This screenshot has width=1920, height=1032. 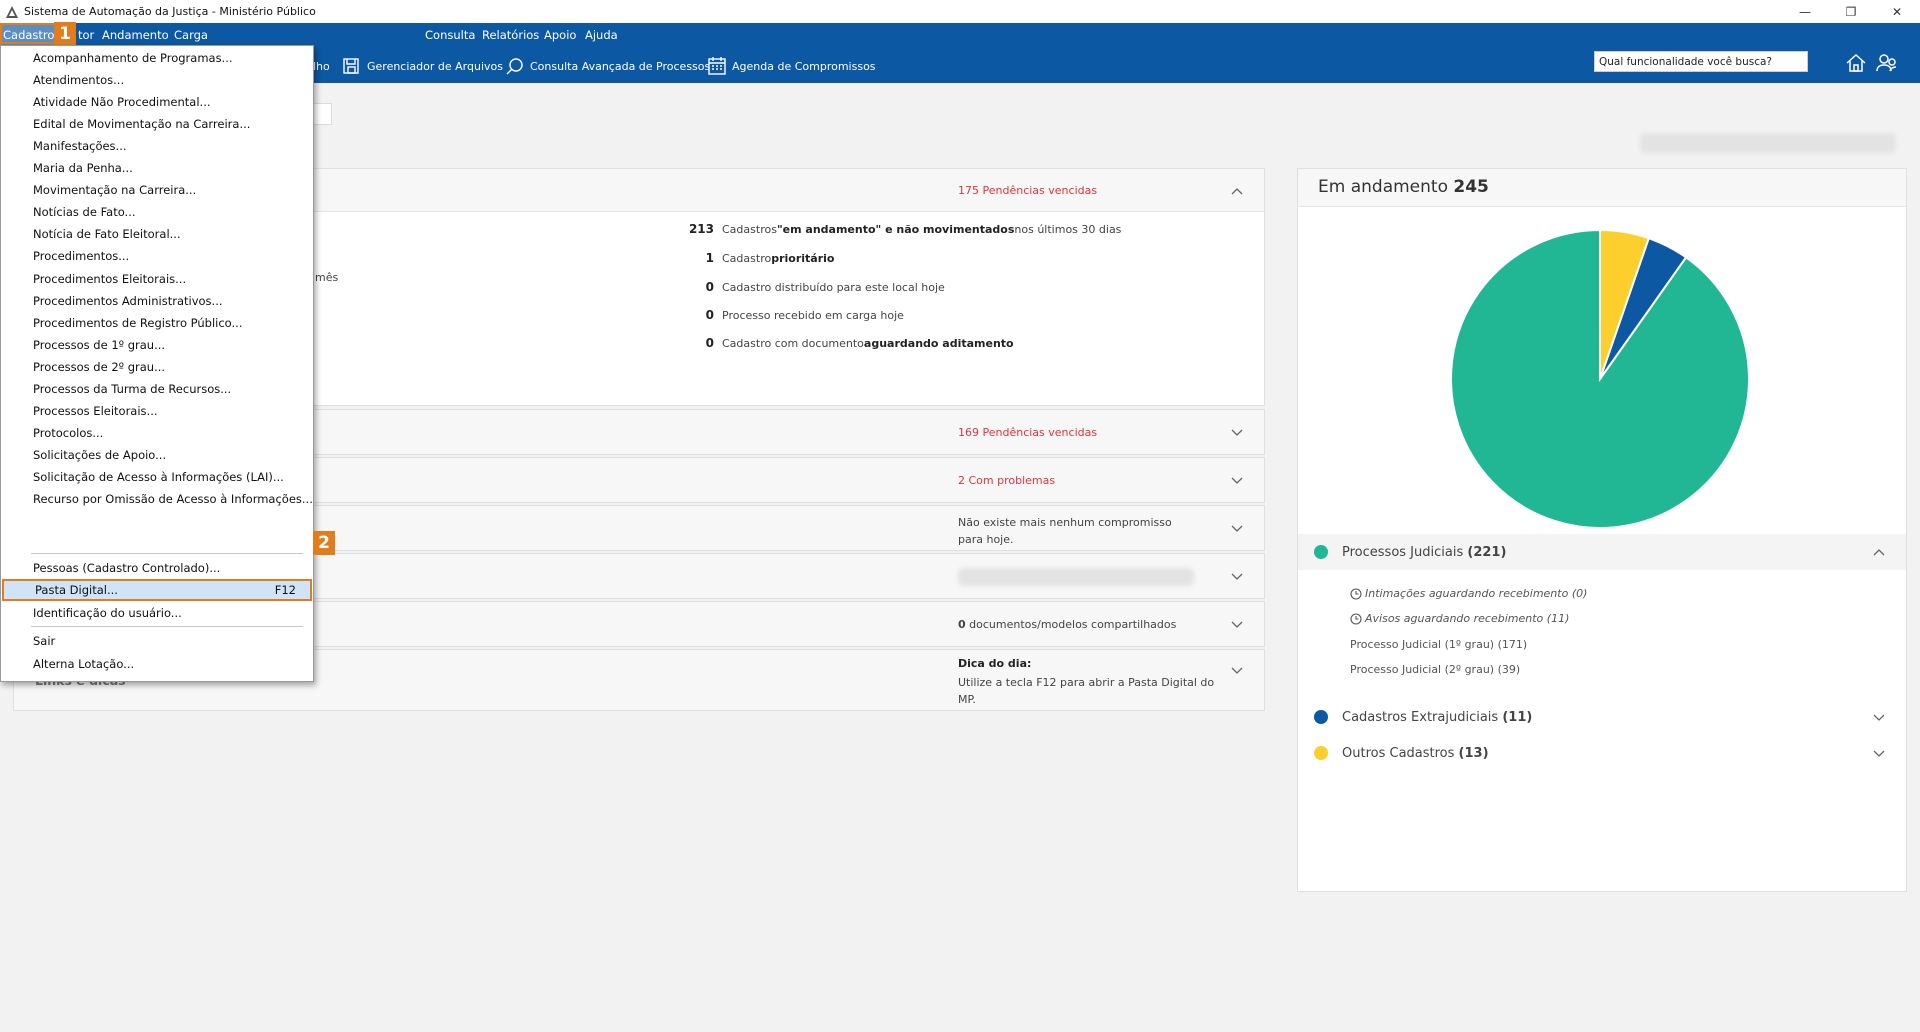 I want to click on summary-row: 1 Cadastro prioritário, so click(x=754, y=258).